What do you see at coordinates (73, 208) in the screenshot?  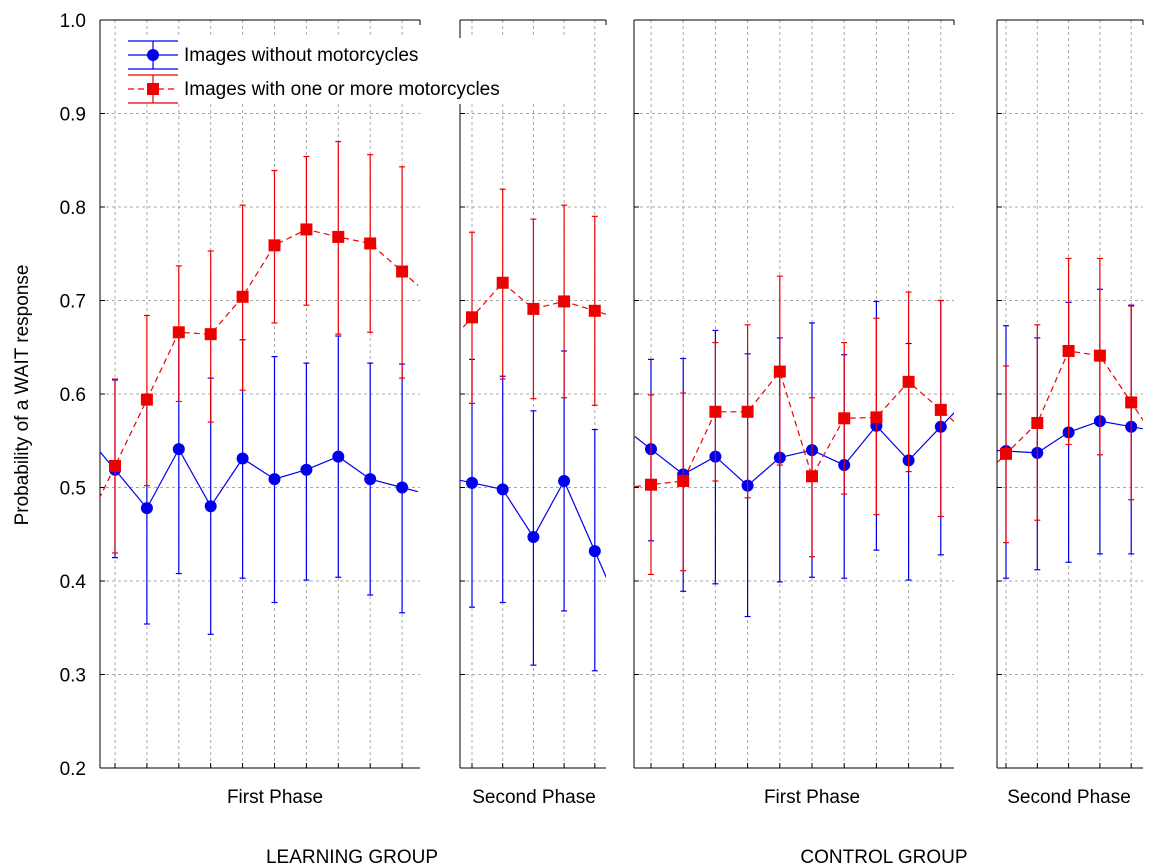 I see `y-tick-label: 0.8` at bounding box center [73, 208].